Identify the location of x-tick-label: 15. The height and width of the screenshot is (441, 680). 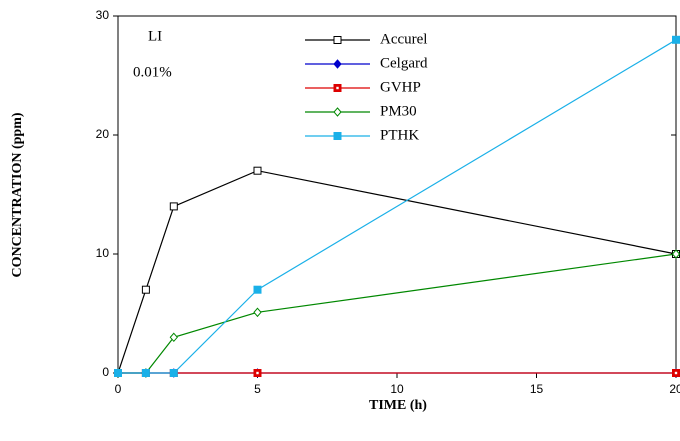
(537, 389).